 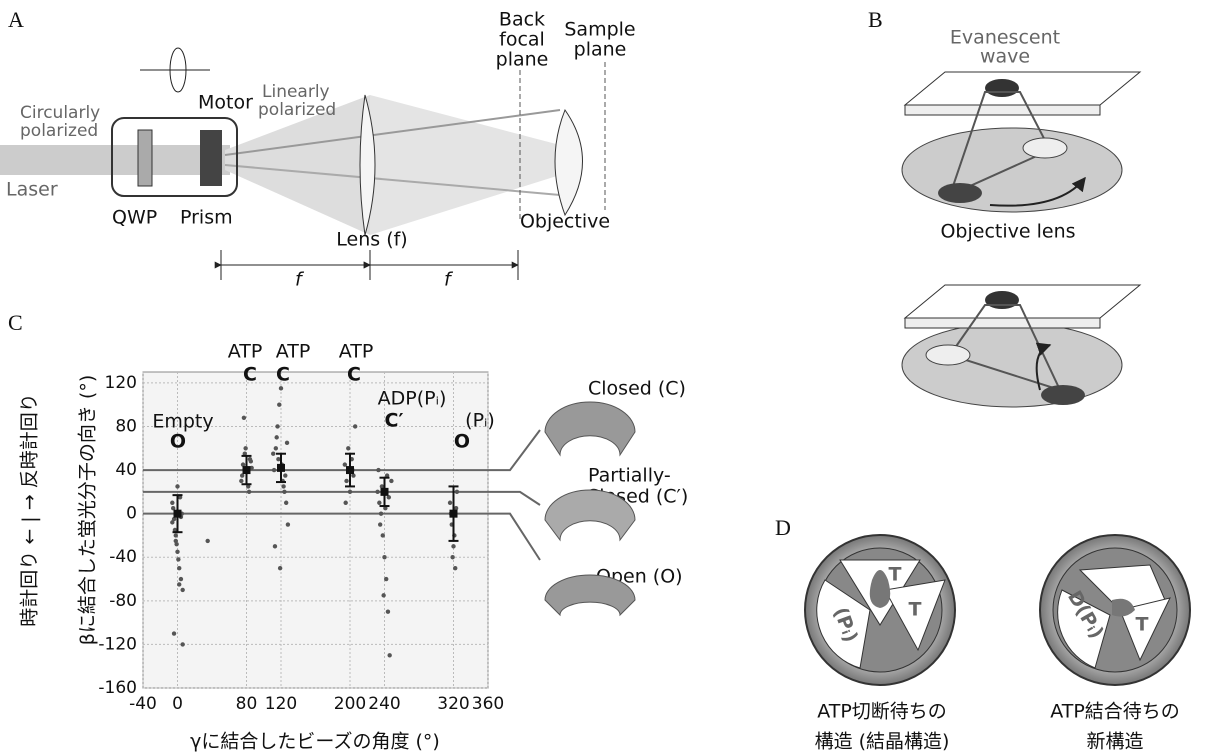 What do you see at coordinates (568, 162) in the screenshot?
I see `objective` at bounding box center [568, 162].